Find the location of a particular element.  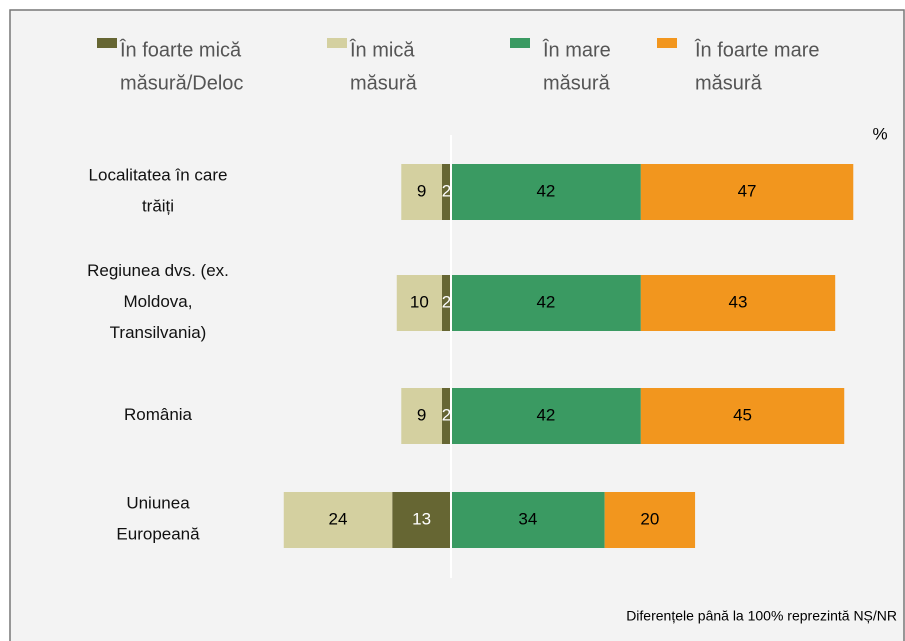

value-label: 47 is located at coordinates (747, 190).